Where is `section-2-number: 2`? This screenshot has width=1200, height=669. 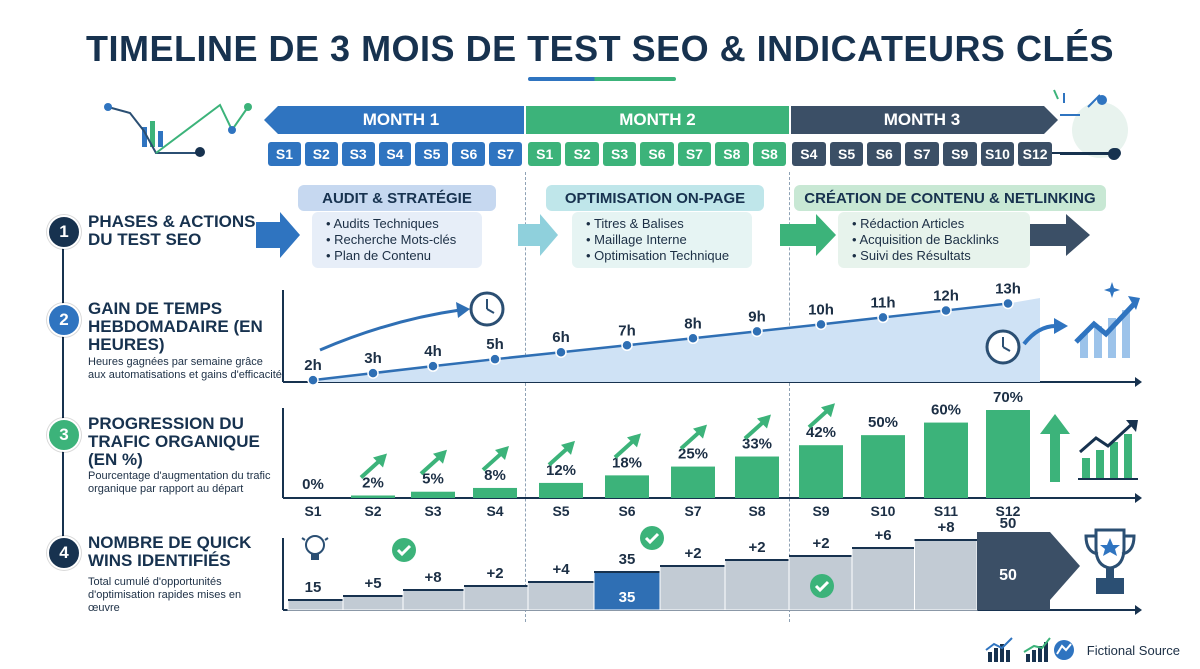
section-2-number: 2 is located at coordinates (64, 320).